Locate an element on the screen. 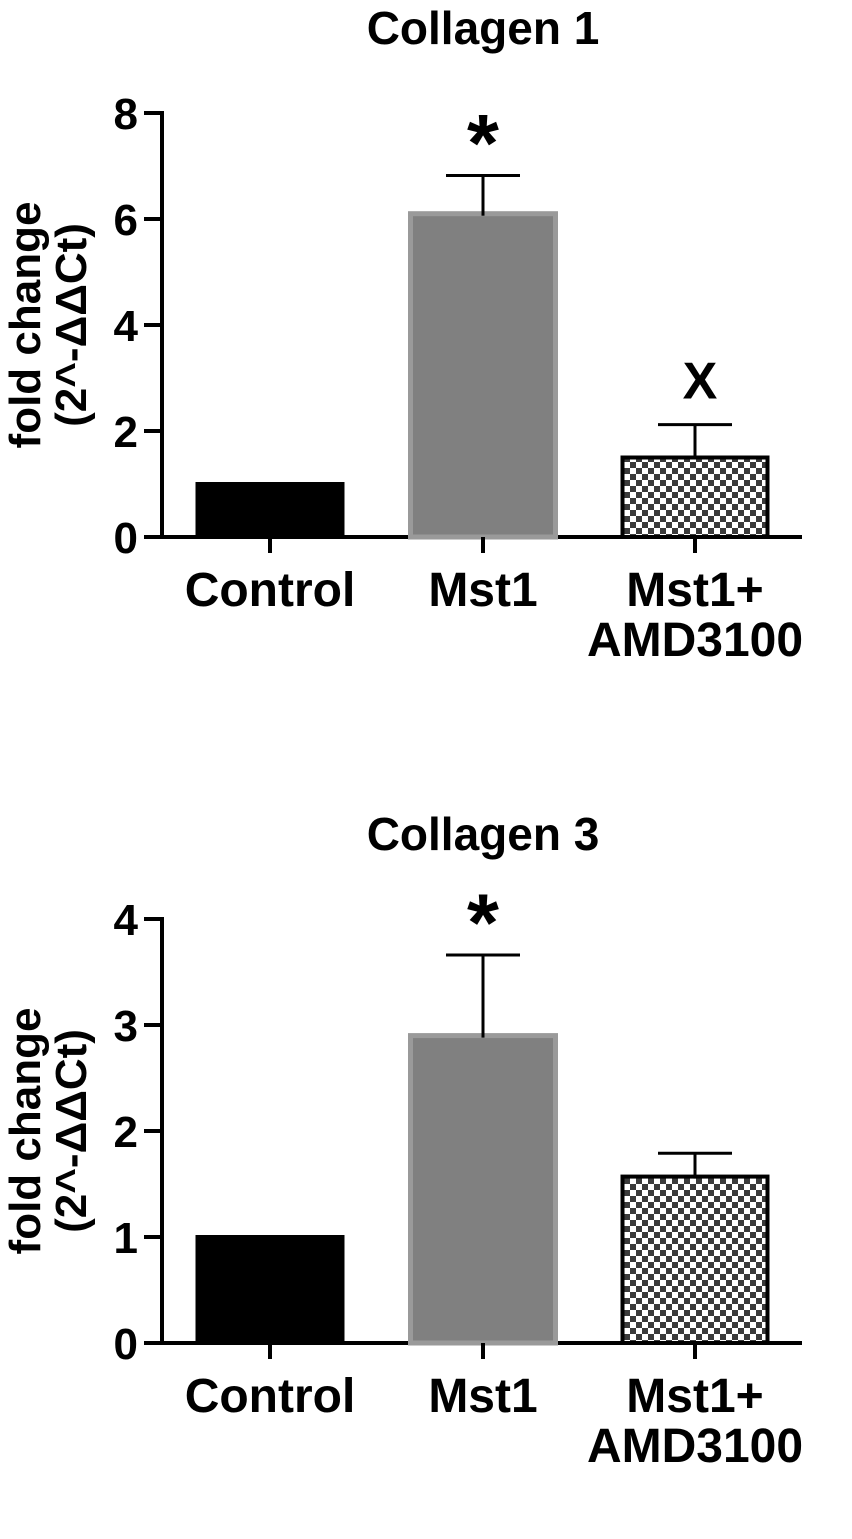 The height and width of the screenshot is (1539, 852). chart-title: Collagen 1 is located at coordinates (483, 28).